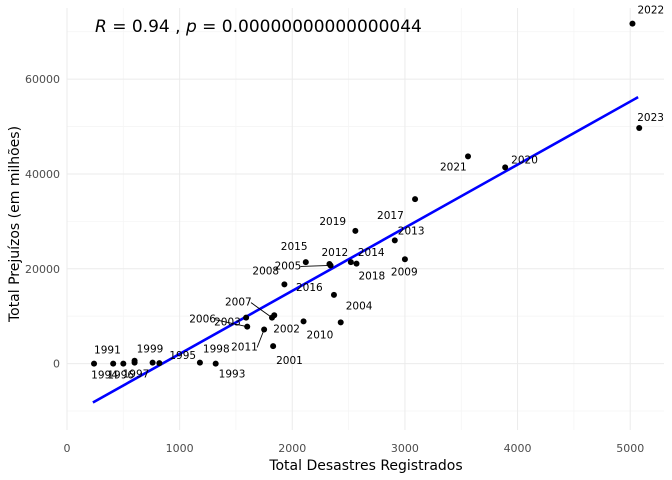 This screenshot has height=480, width=672. What do you see at coordinates (303, 321) in the screenshot?
I see `data-point-2010` at bounding box center [303, 321].